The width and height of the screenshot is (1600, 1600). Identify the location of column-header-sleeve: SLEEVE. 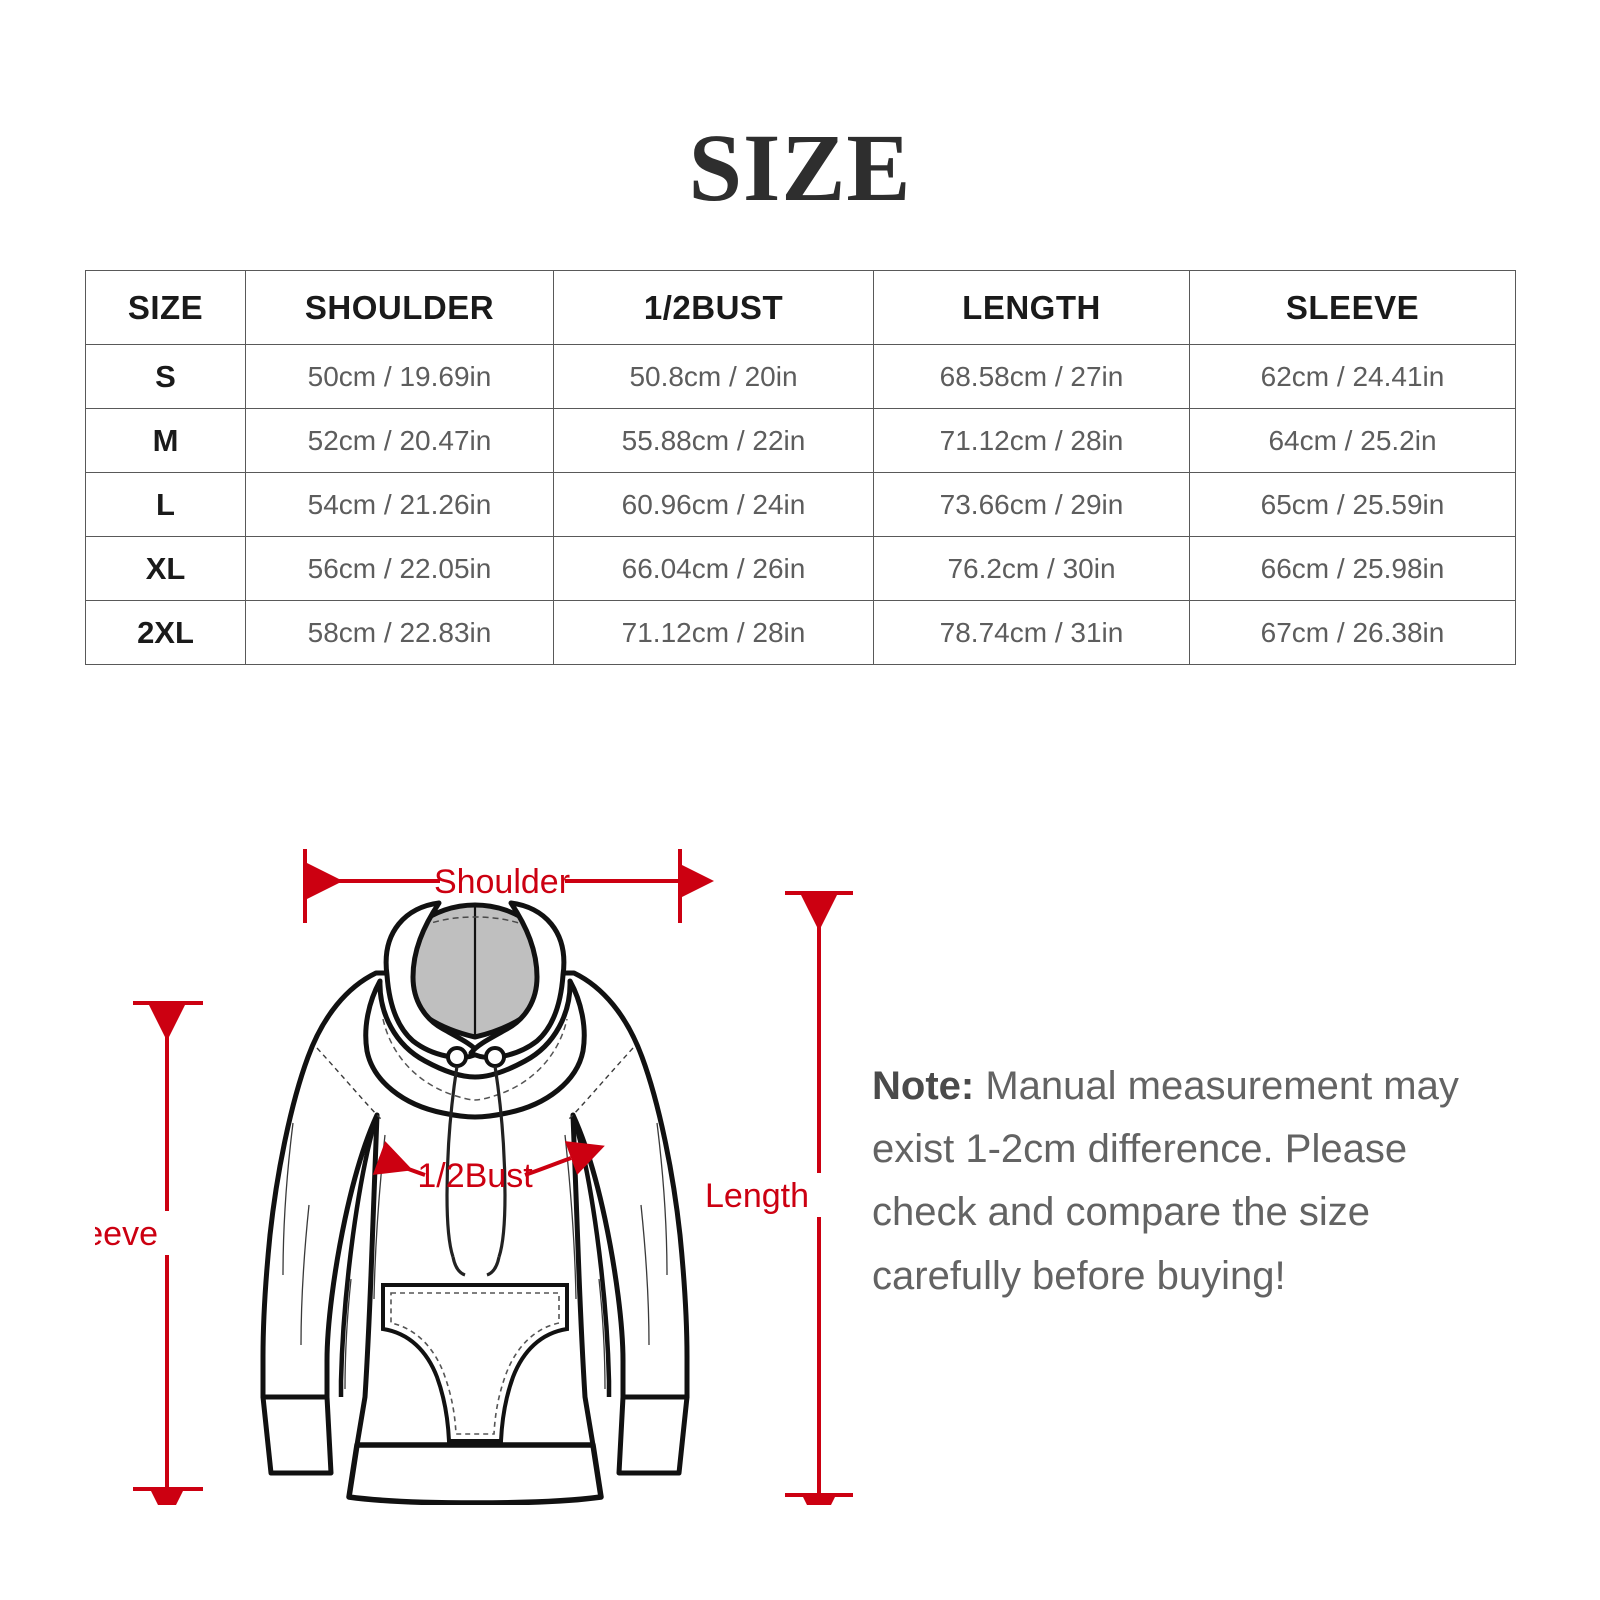
(1352, 307).